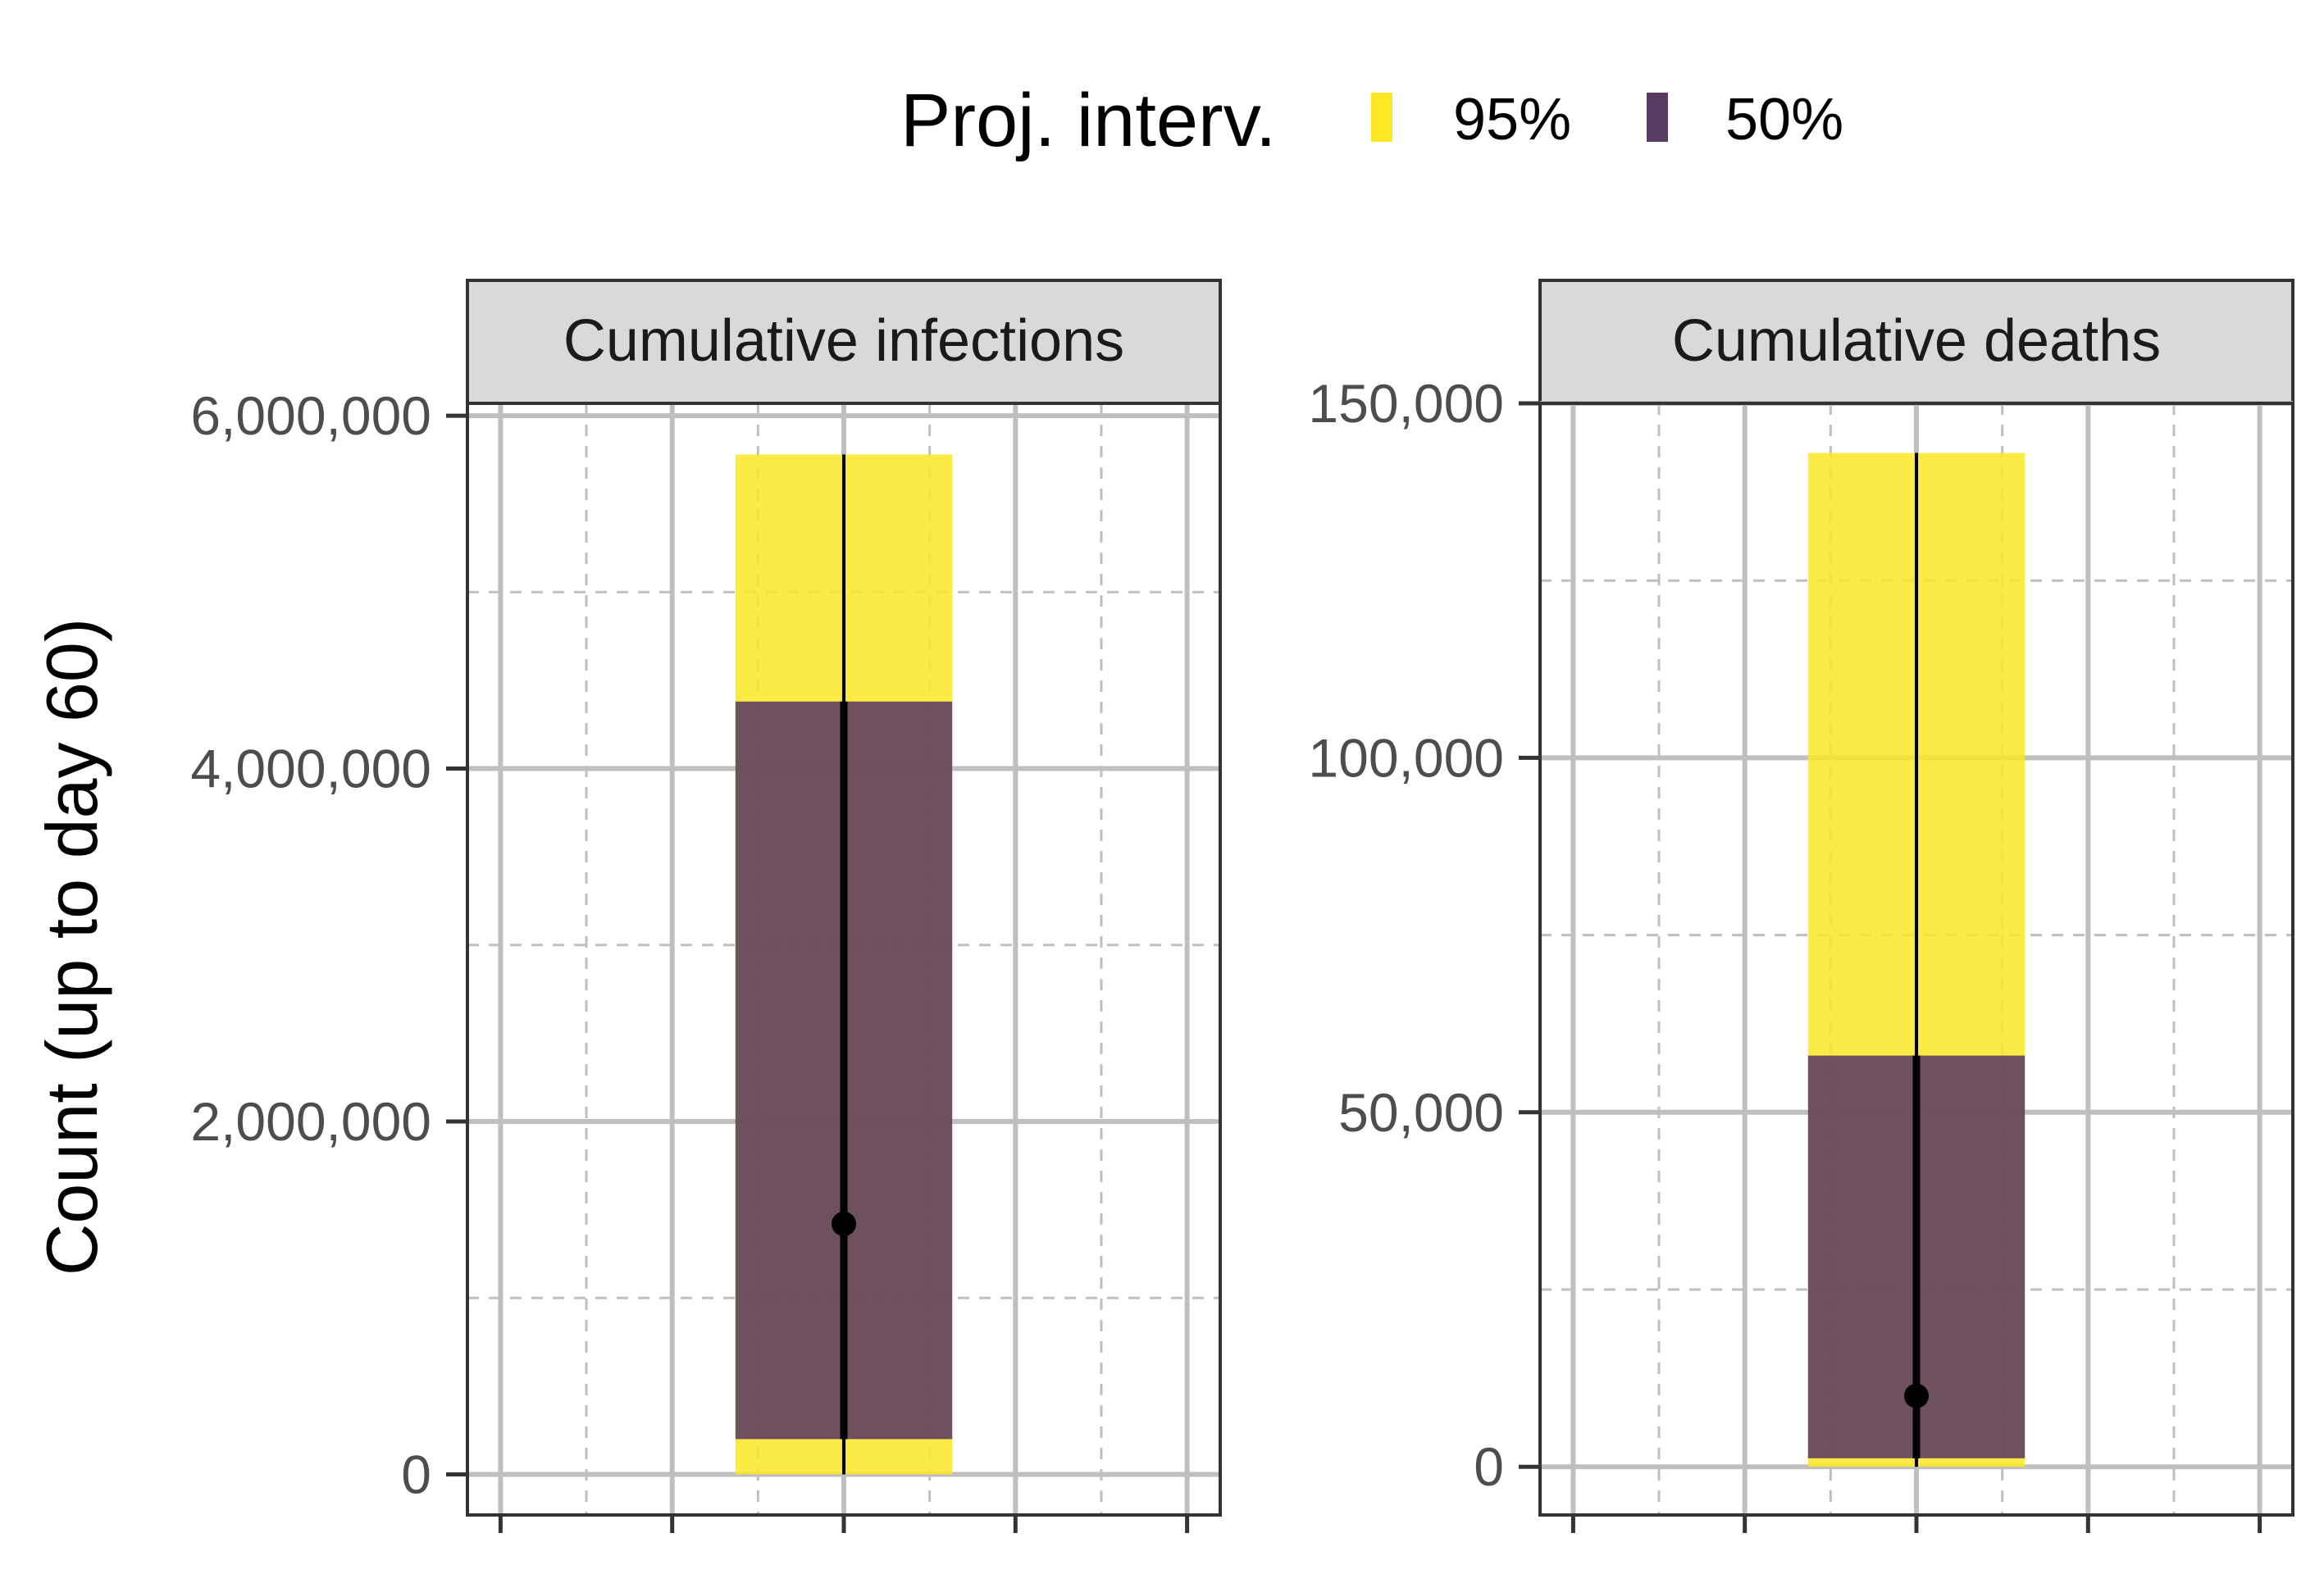 This screenshot has height=1574, width=2324. What do you see at coordinates (71, 947) in the screenshot?
I see `y-axis-title: Count (up to day 60)` at bounding box center [71, 947].